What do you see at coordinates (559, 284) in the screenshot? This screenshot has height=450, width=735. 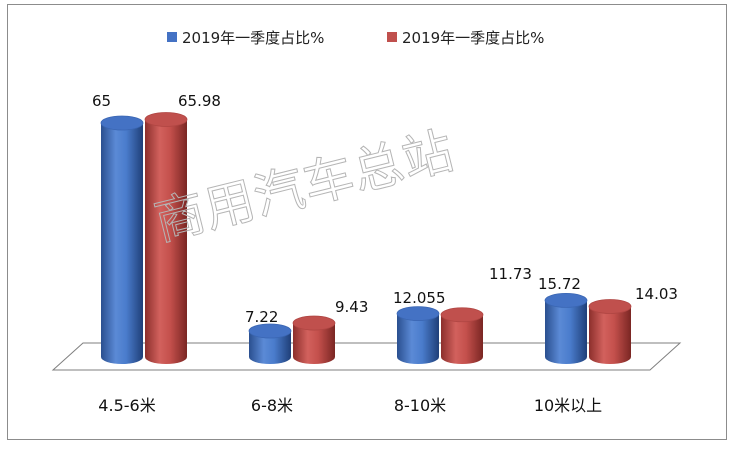 I see `data-label-s1-c4: 15.72` at bounding box center [559, 284].